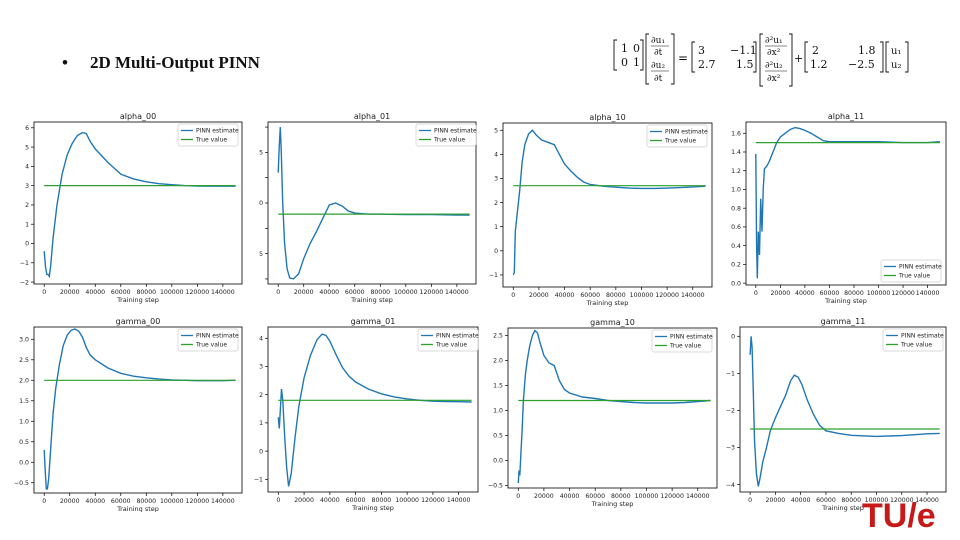 This screenshot has width=960, height=540. I want to click on y-tick-label: 0.0, so click(24, 462).